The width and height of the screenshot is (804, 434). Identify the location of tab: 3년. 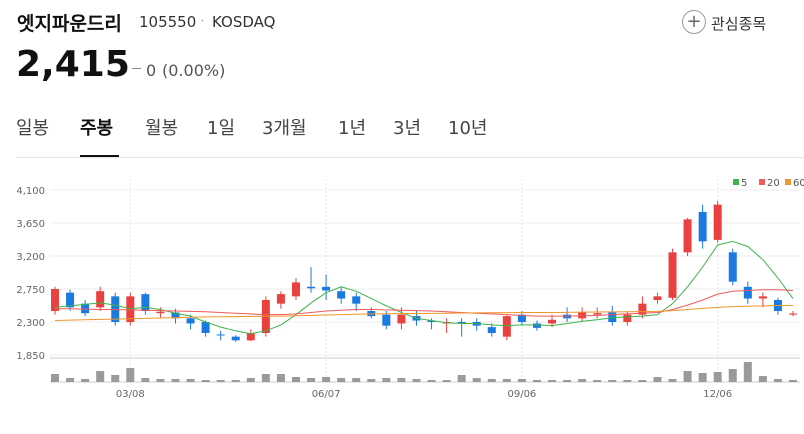
(407, 128).